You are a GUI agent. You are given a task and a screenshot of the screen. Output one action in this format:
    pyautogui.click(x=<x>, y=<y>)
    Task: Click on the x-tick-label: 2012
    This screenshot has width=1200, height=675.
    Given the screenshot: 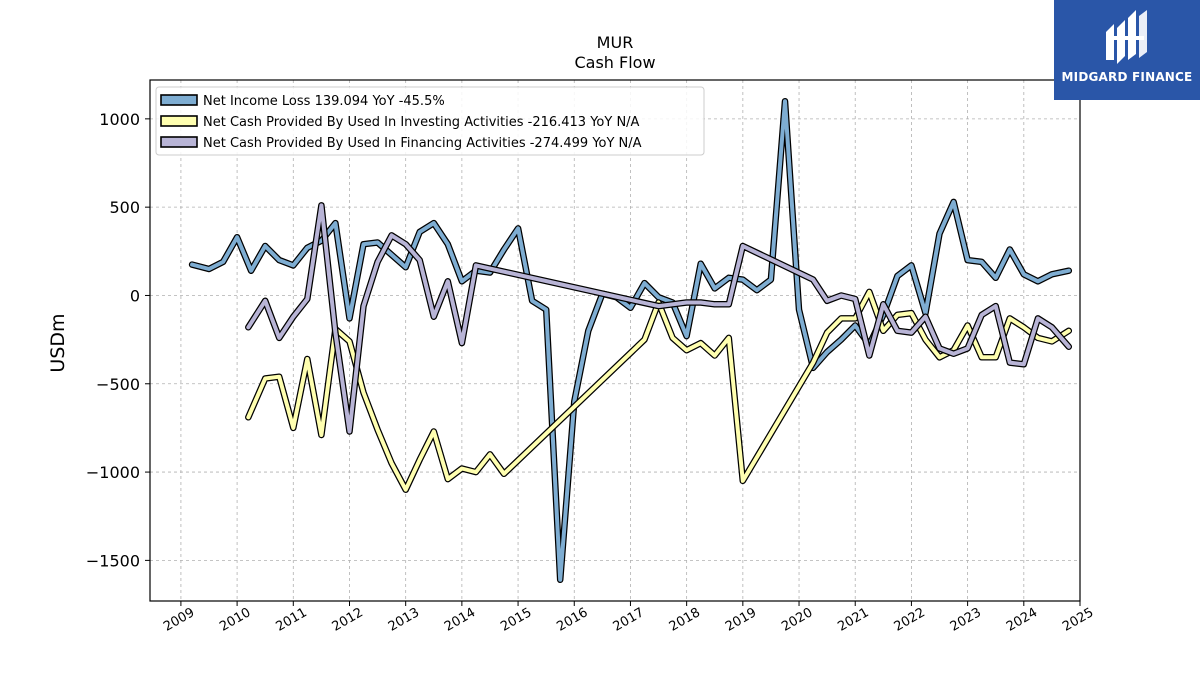 What is the action you would take?
    pyautogui.click(x=348, y=620)
    